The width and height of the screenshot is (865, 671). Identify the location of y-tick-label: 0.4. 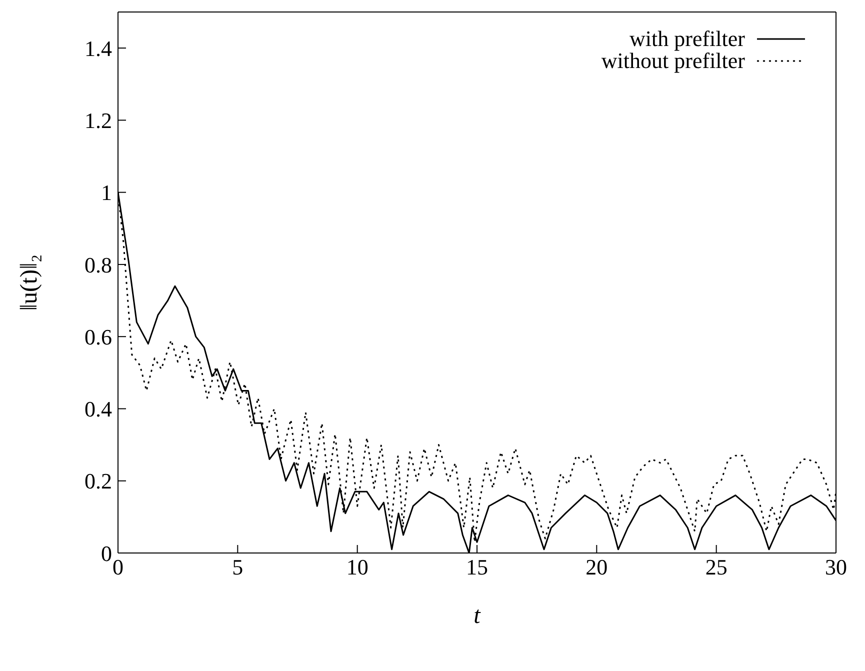
(98, 409).